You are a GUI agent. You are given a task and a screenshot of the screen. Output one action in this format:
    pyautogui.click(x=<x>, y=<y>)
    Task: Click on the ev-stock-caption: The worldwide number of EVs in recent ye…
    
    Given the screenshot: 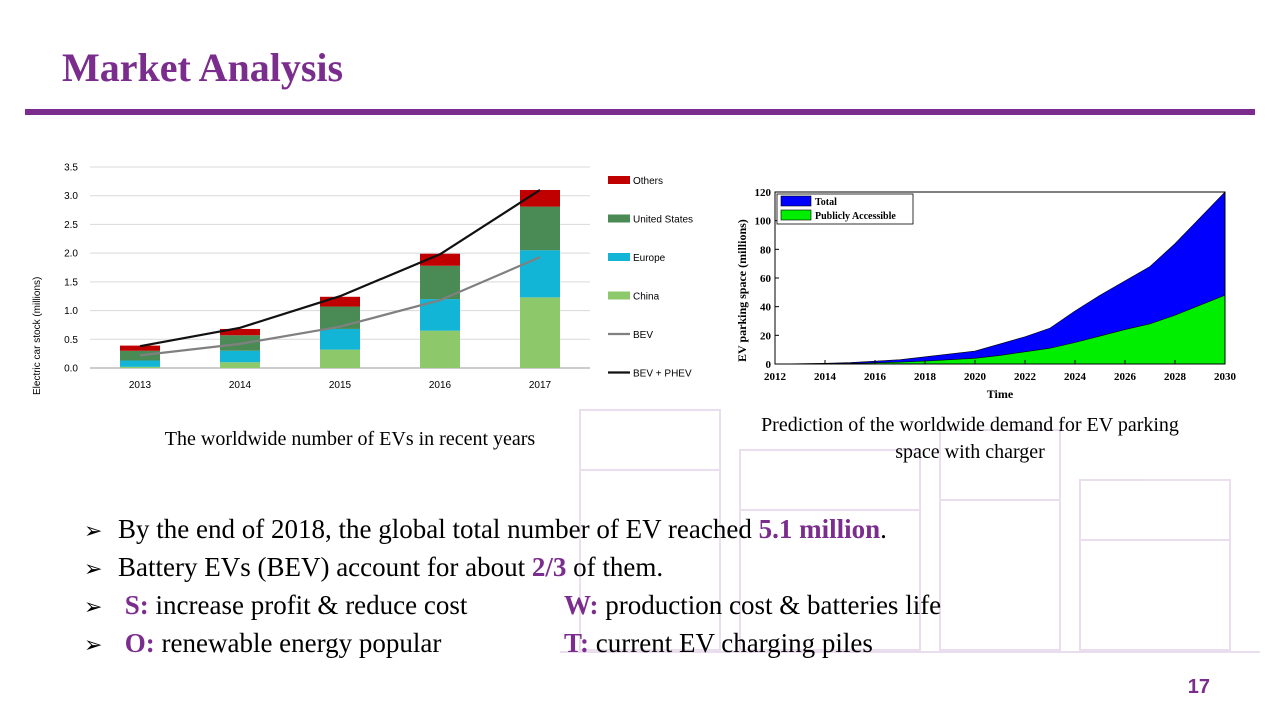 What is the action you would take?
    pyautogui.click(x=350, y=439)
    